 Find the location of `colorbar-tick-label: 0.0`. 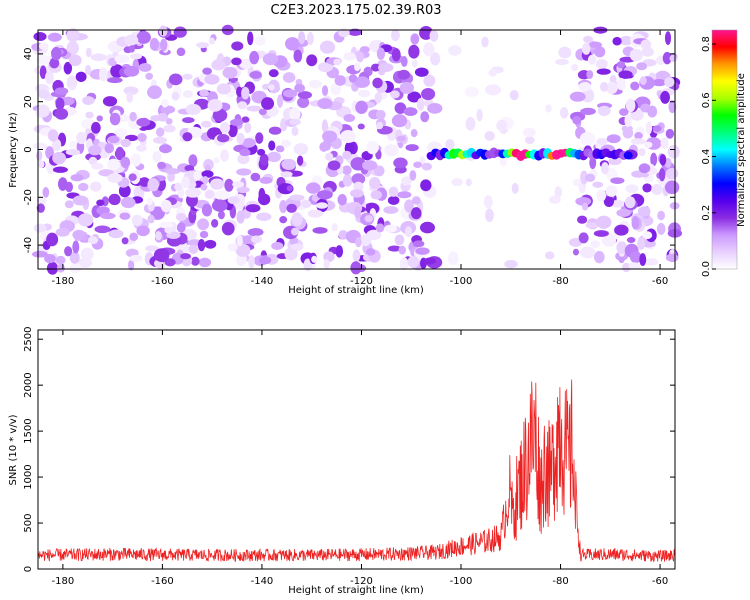

colorbar-tick-label: 0.0 is located at coordinates (706, 269).